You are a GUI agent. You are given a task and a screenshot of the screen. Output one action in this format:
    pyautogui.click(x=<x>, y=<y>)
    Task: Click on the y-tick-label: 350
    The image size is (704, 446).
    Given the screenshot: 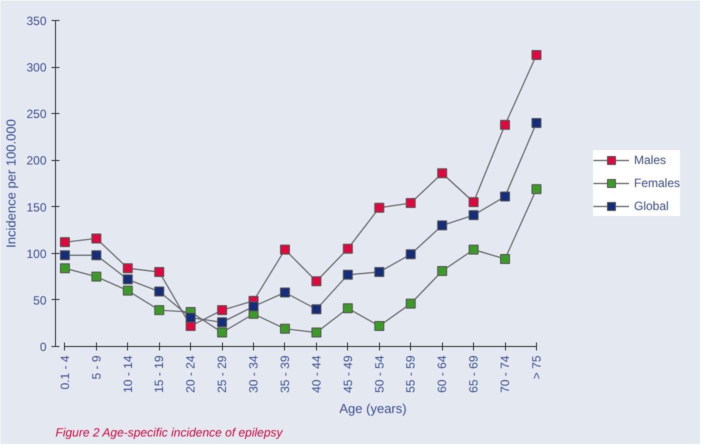 What is the action you would take?
    pyautogui.click(x=36, y=21)
    